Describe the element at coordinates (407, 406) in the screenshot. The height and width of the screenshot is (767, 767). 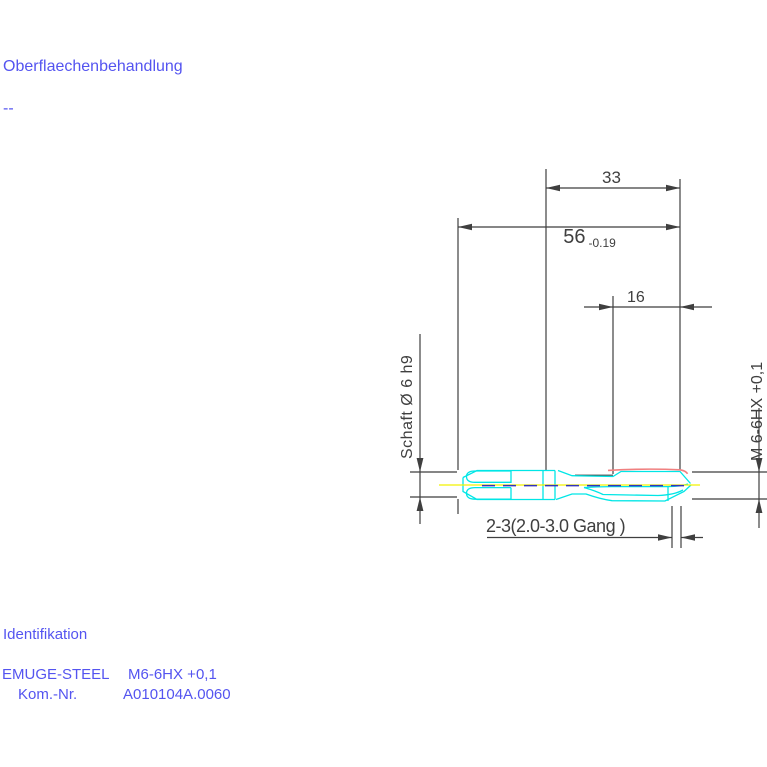
I see `shank-diameter-label: Schaft Ø 6 h9` at that location.